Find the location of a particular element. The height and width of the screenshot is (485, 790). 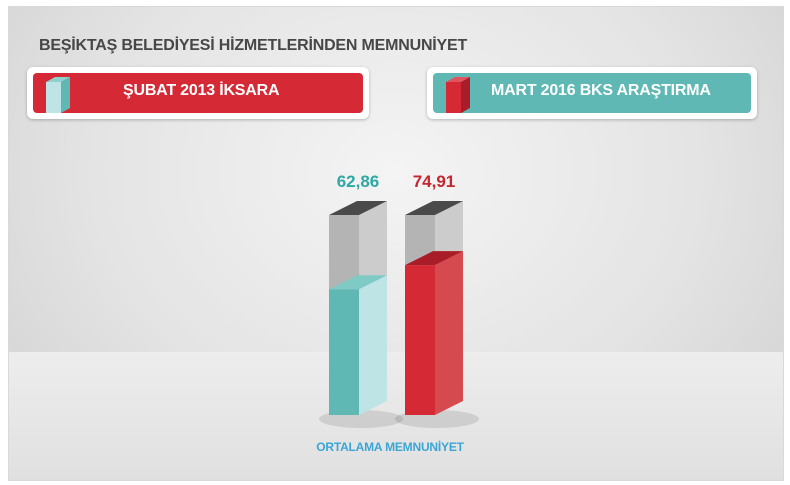

bar-value-label-mart-2016: 74,91 is located at coordinates (434, 181).